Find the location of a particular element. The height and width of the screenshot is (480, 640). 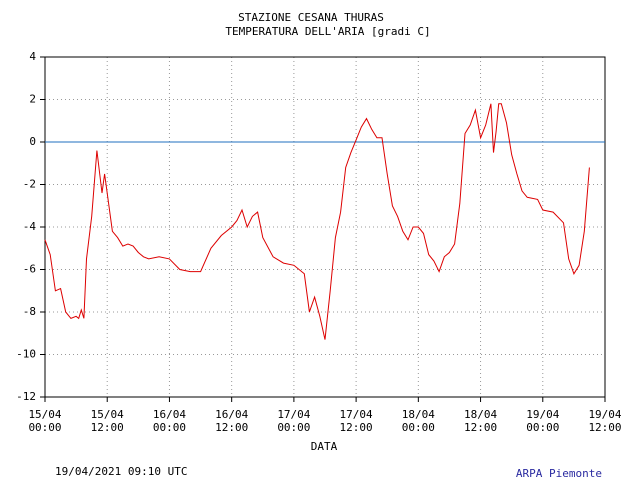

chart-subtitle: TEMPERATURA DELL'ARIA [gradi C] is located at coordinates (327, 31).